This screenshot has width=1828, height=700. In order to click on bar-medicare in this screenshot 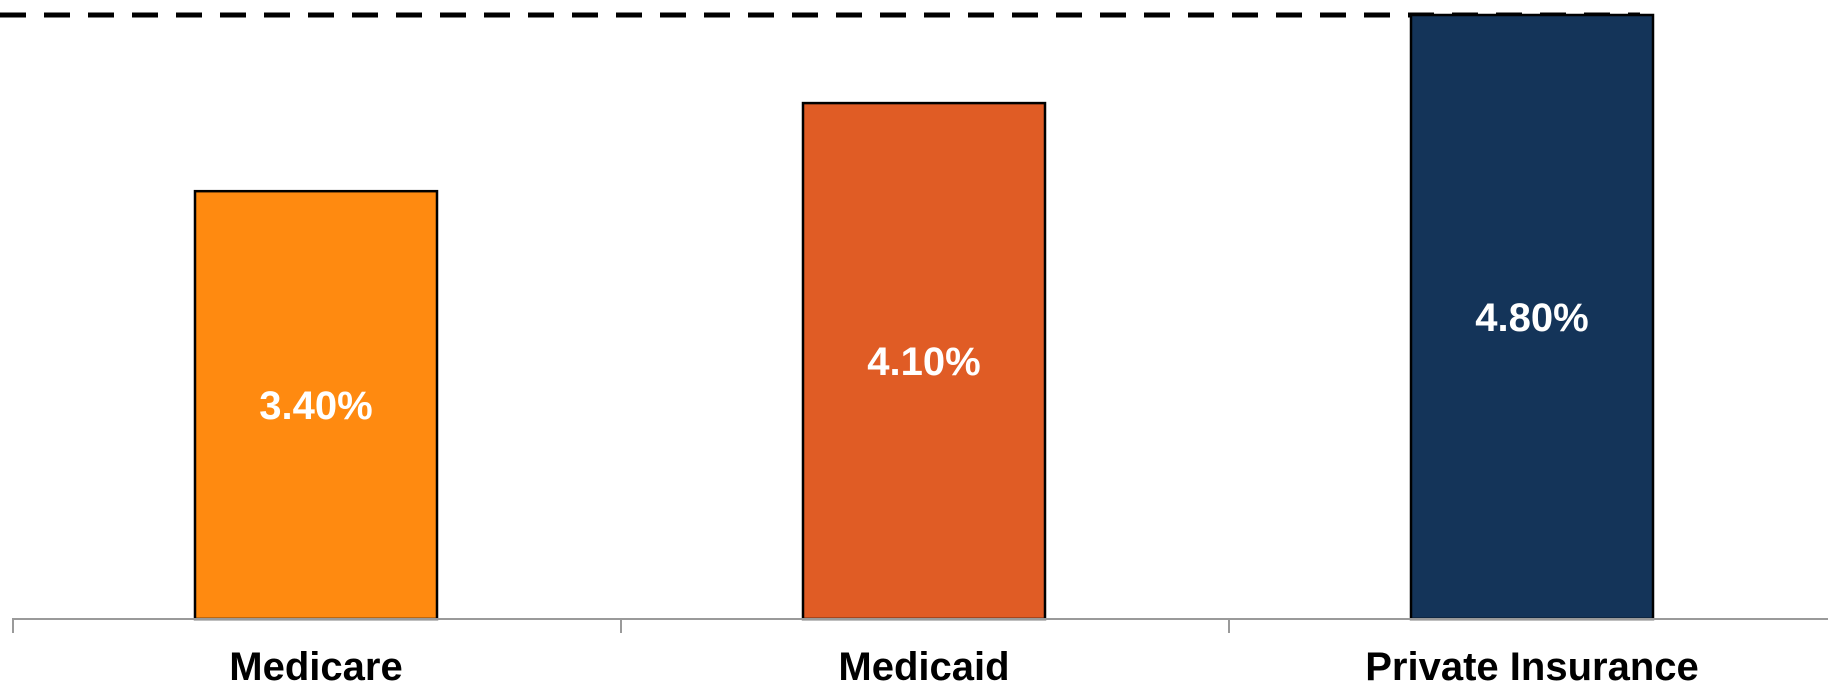, I will do `click(316, 405)`.